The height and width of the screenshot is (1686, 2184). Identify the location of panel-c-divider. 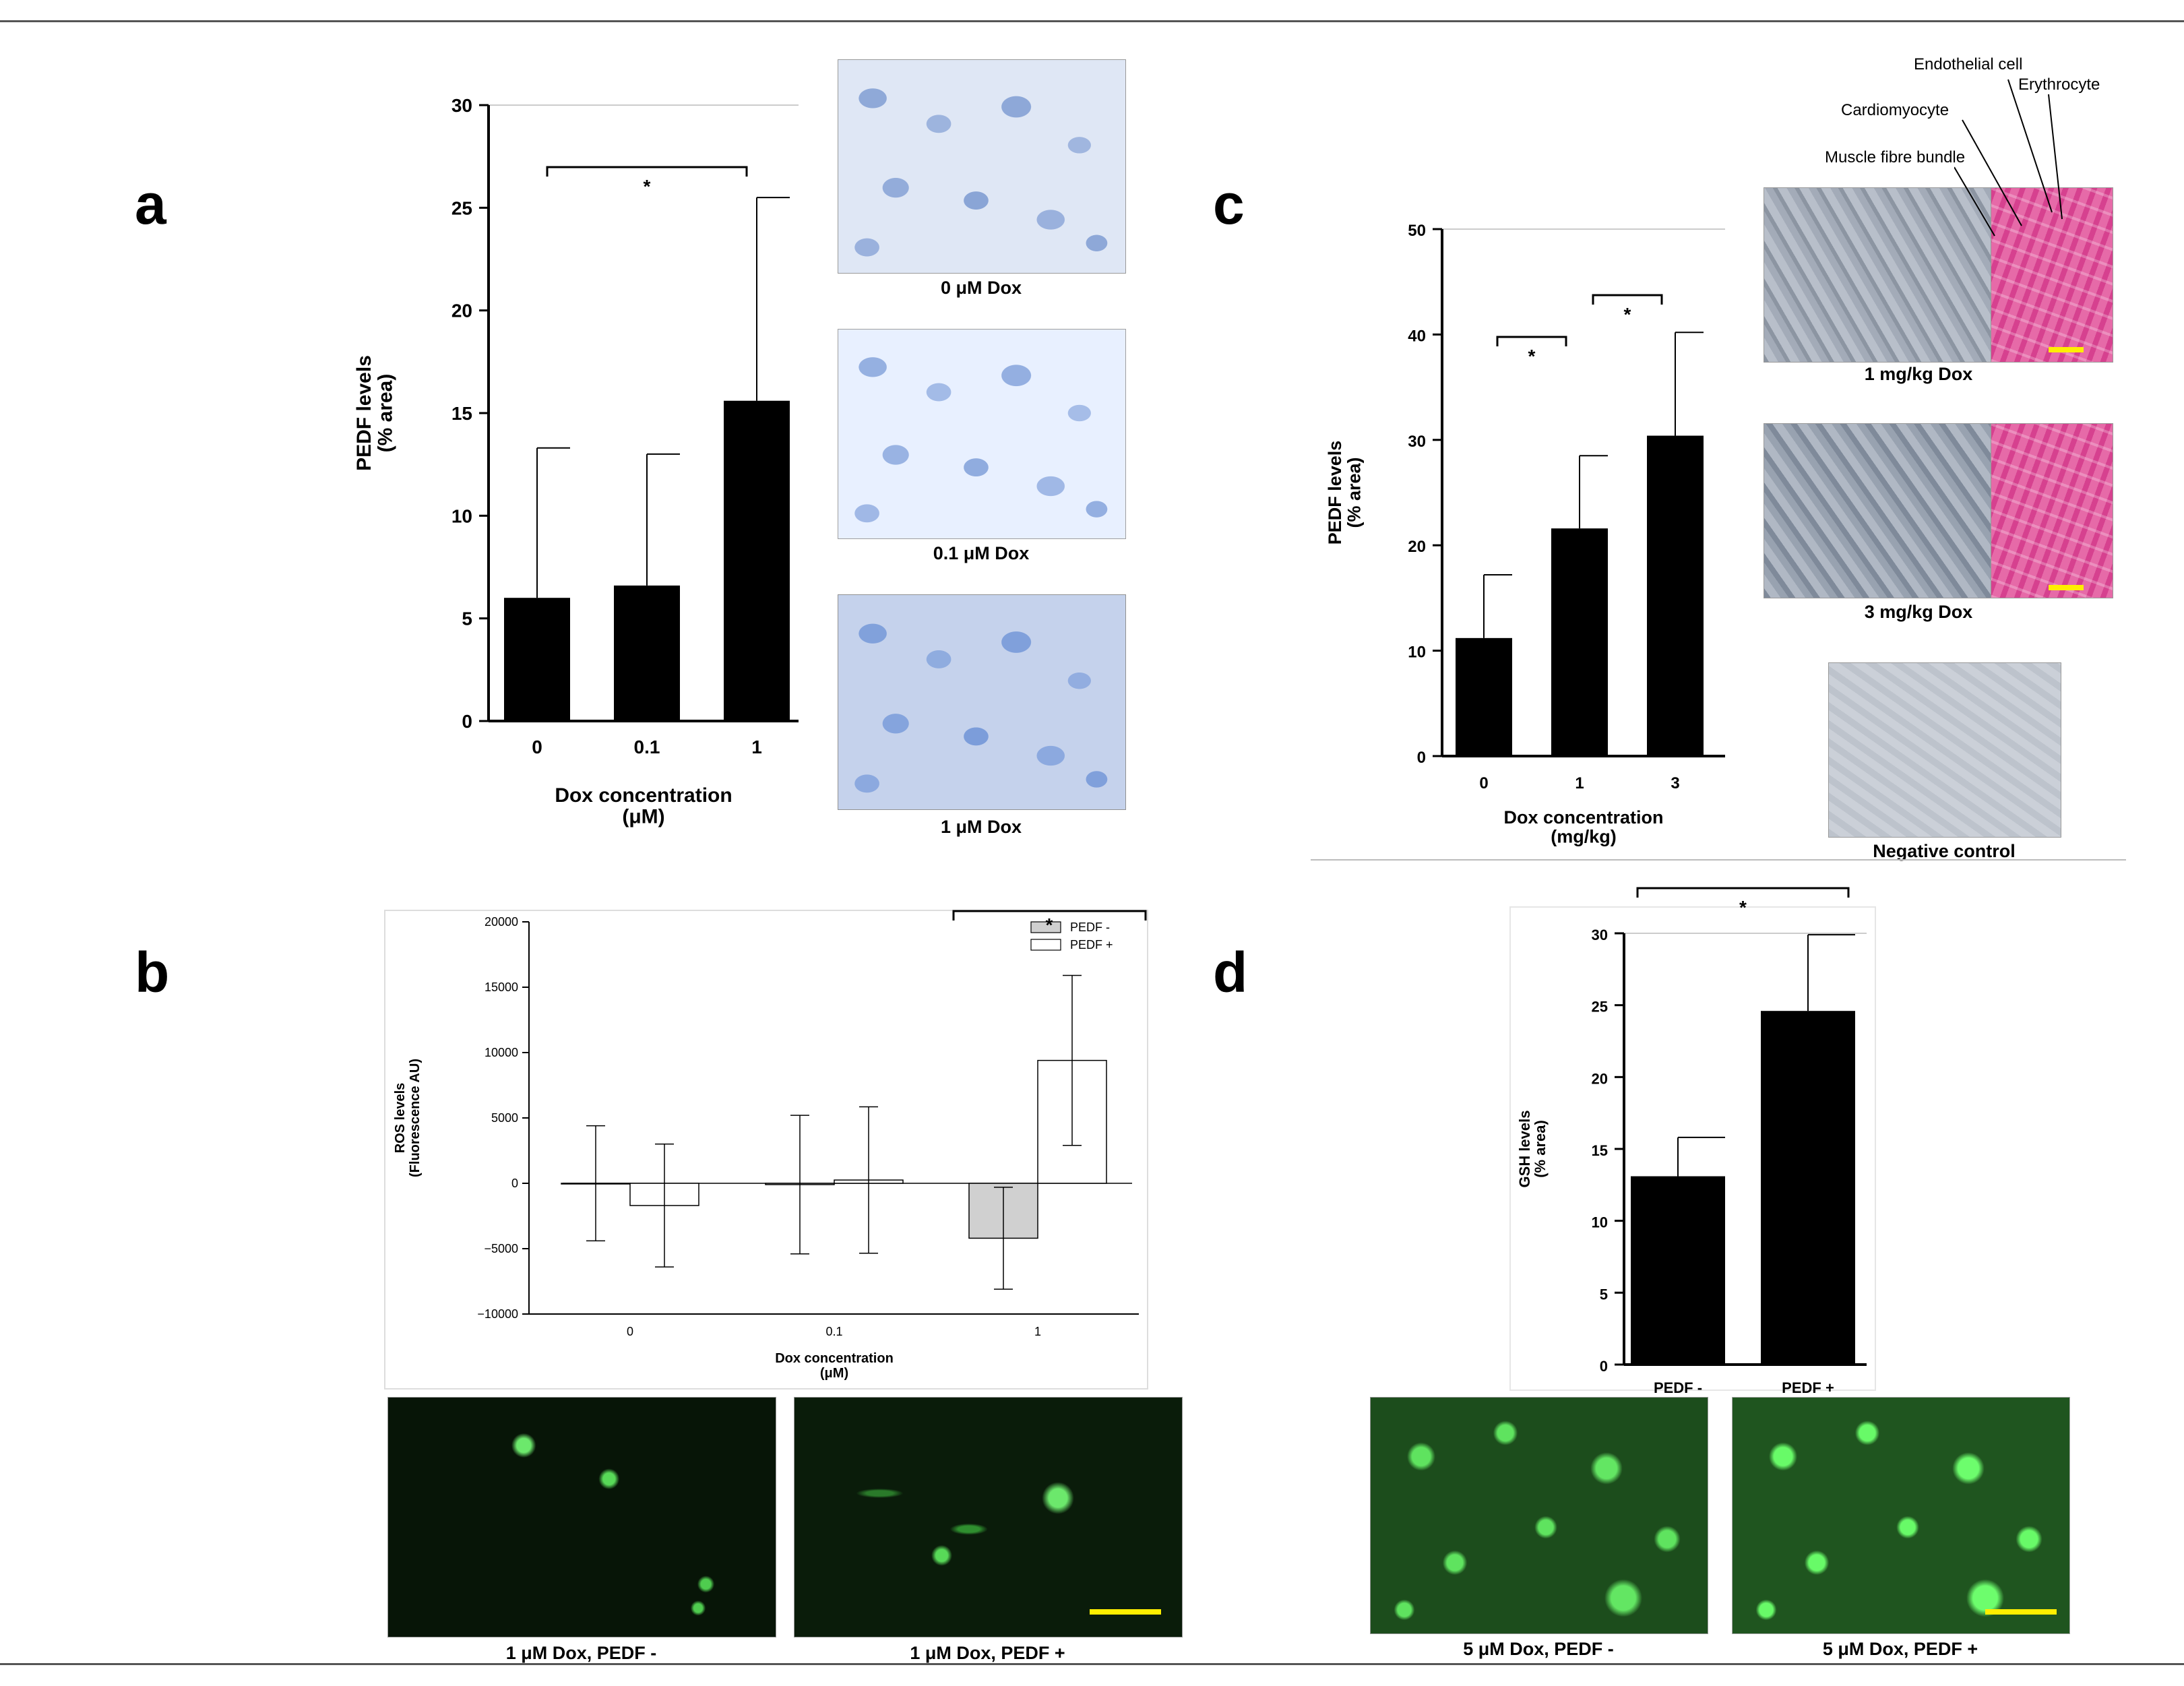
(1718, 860).